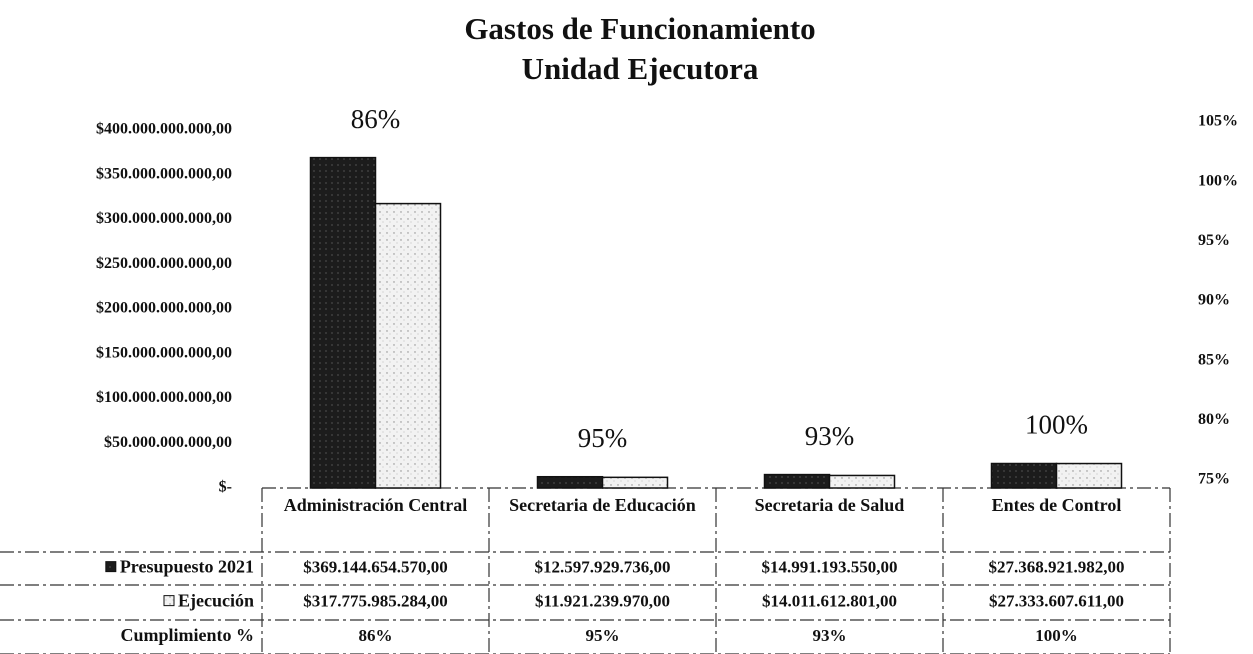 The width and height of the screenshot is (1253, 654). What do you see at coordinates (225, 487) in the screenshot?
I see `y-tick-label: $-` at bounding box center [225, 487].